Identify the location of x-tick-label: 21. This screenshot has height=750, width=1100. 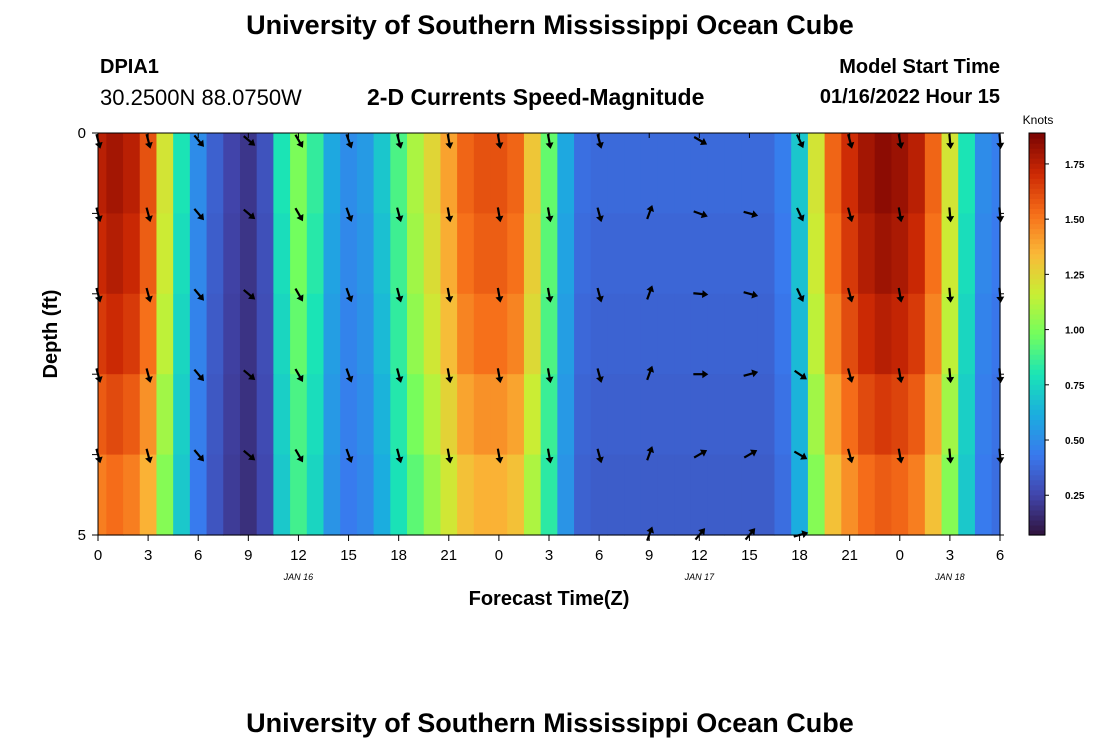
(849, 555).